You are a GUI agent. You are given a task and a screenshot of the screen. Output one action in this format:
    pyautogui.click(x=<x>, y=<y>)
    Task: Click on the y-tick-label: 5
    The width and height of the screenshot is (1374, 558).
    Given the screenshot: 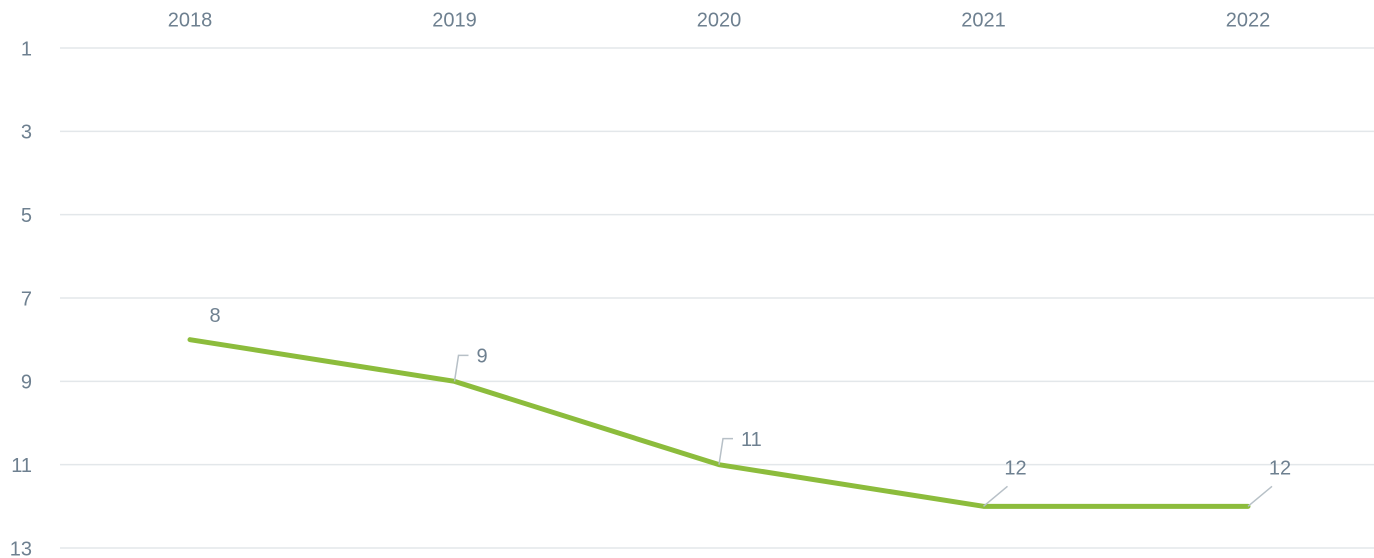 What is the action you would take?
    pyautogui.click(x=26, y=216)
    